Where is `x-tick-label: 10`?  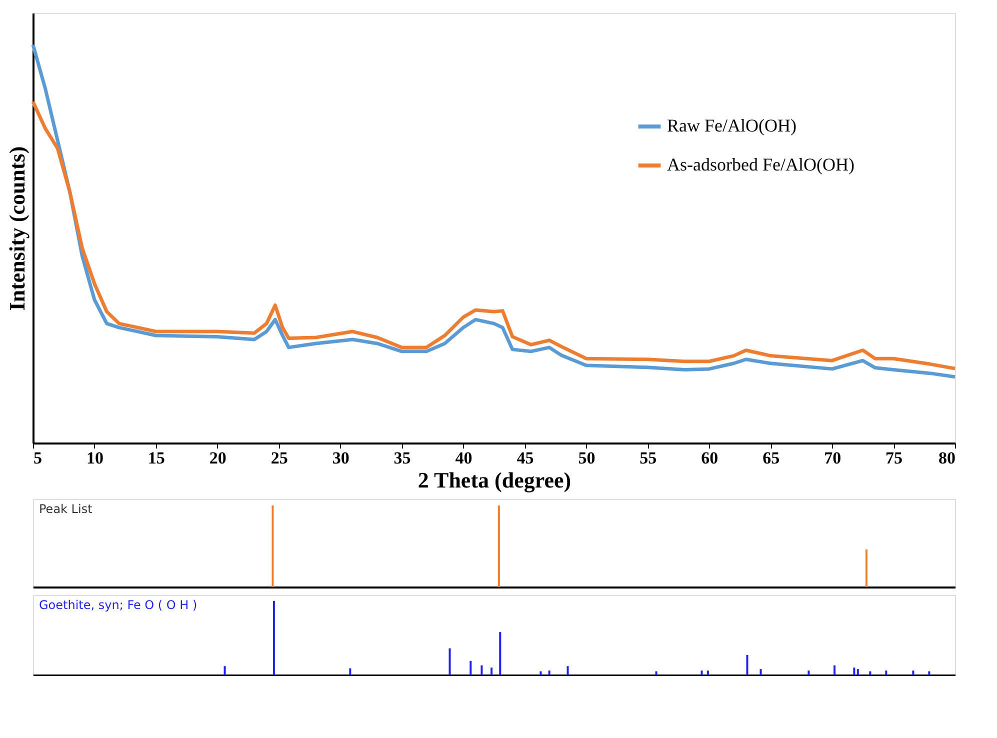
x-tick-label: 10 is located at coordinates (95, 458).